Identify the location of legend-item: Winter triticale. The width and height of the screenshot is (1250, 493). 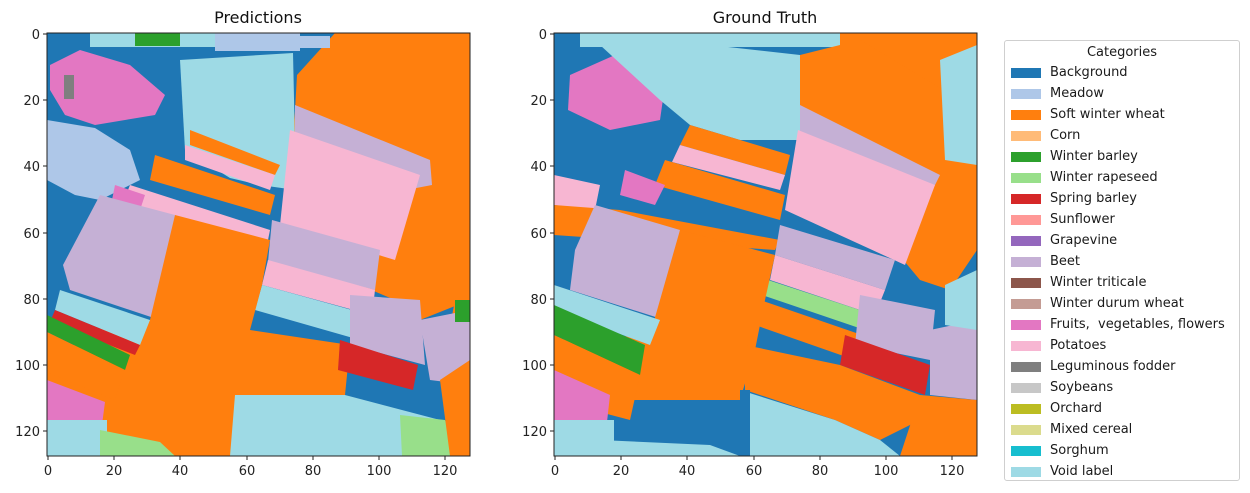
(1122, 282).